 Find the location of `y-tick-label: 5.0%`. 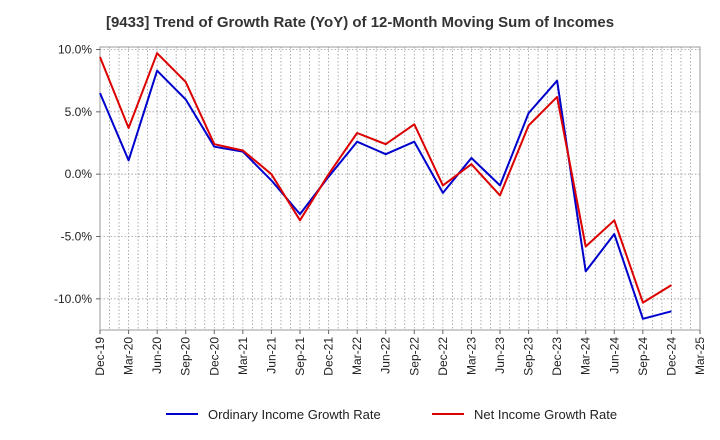

y-tick-label: 5.0% is located at coordinates (79, 112).